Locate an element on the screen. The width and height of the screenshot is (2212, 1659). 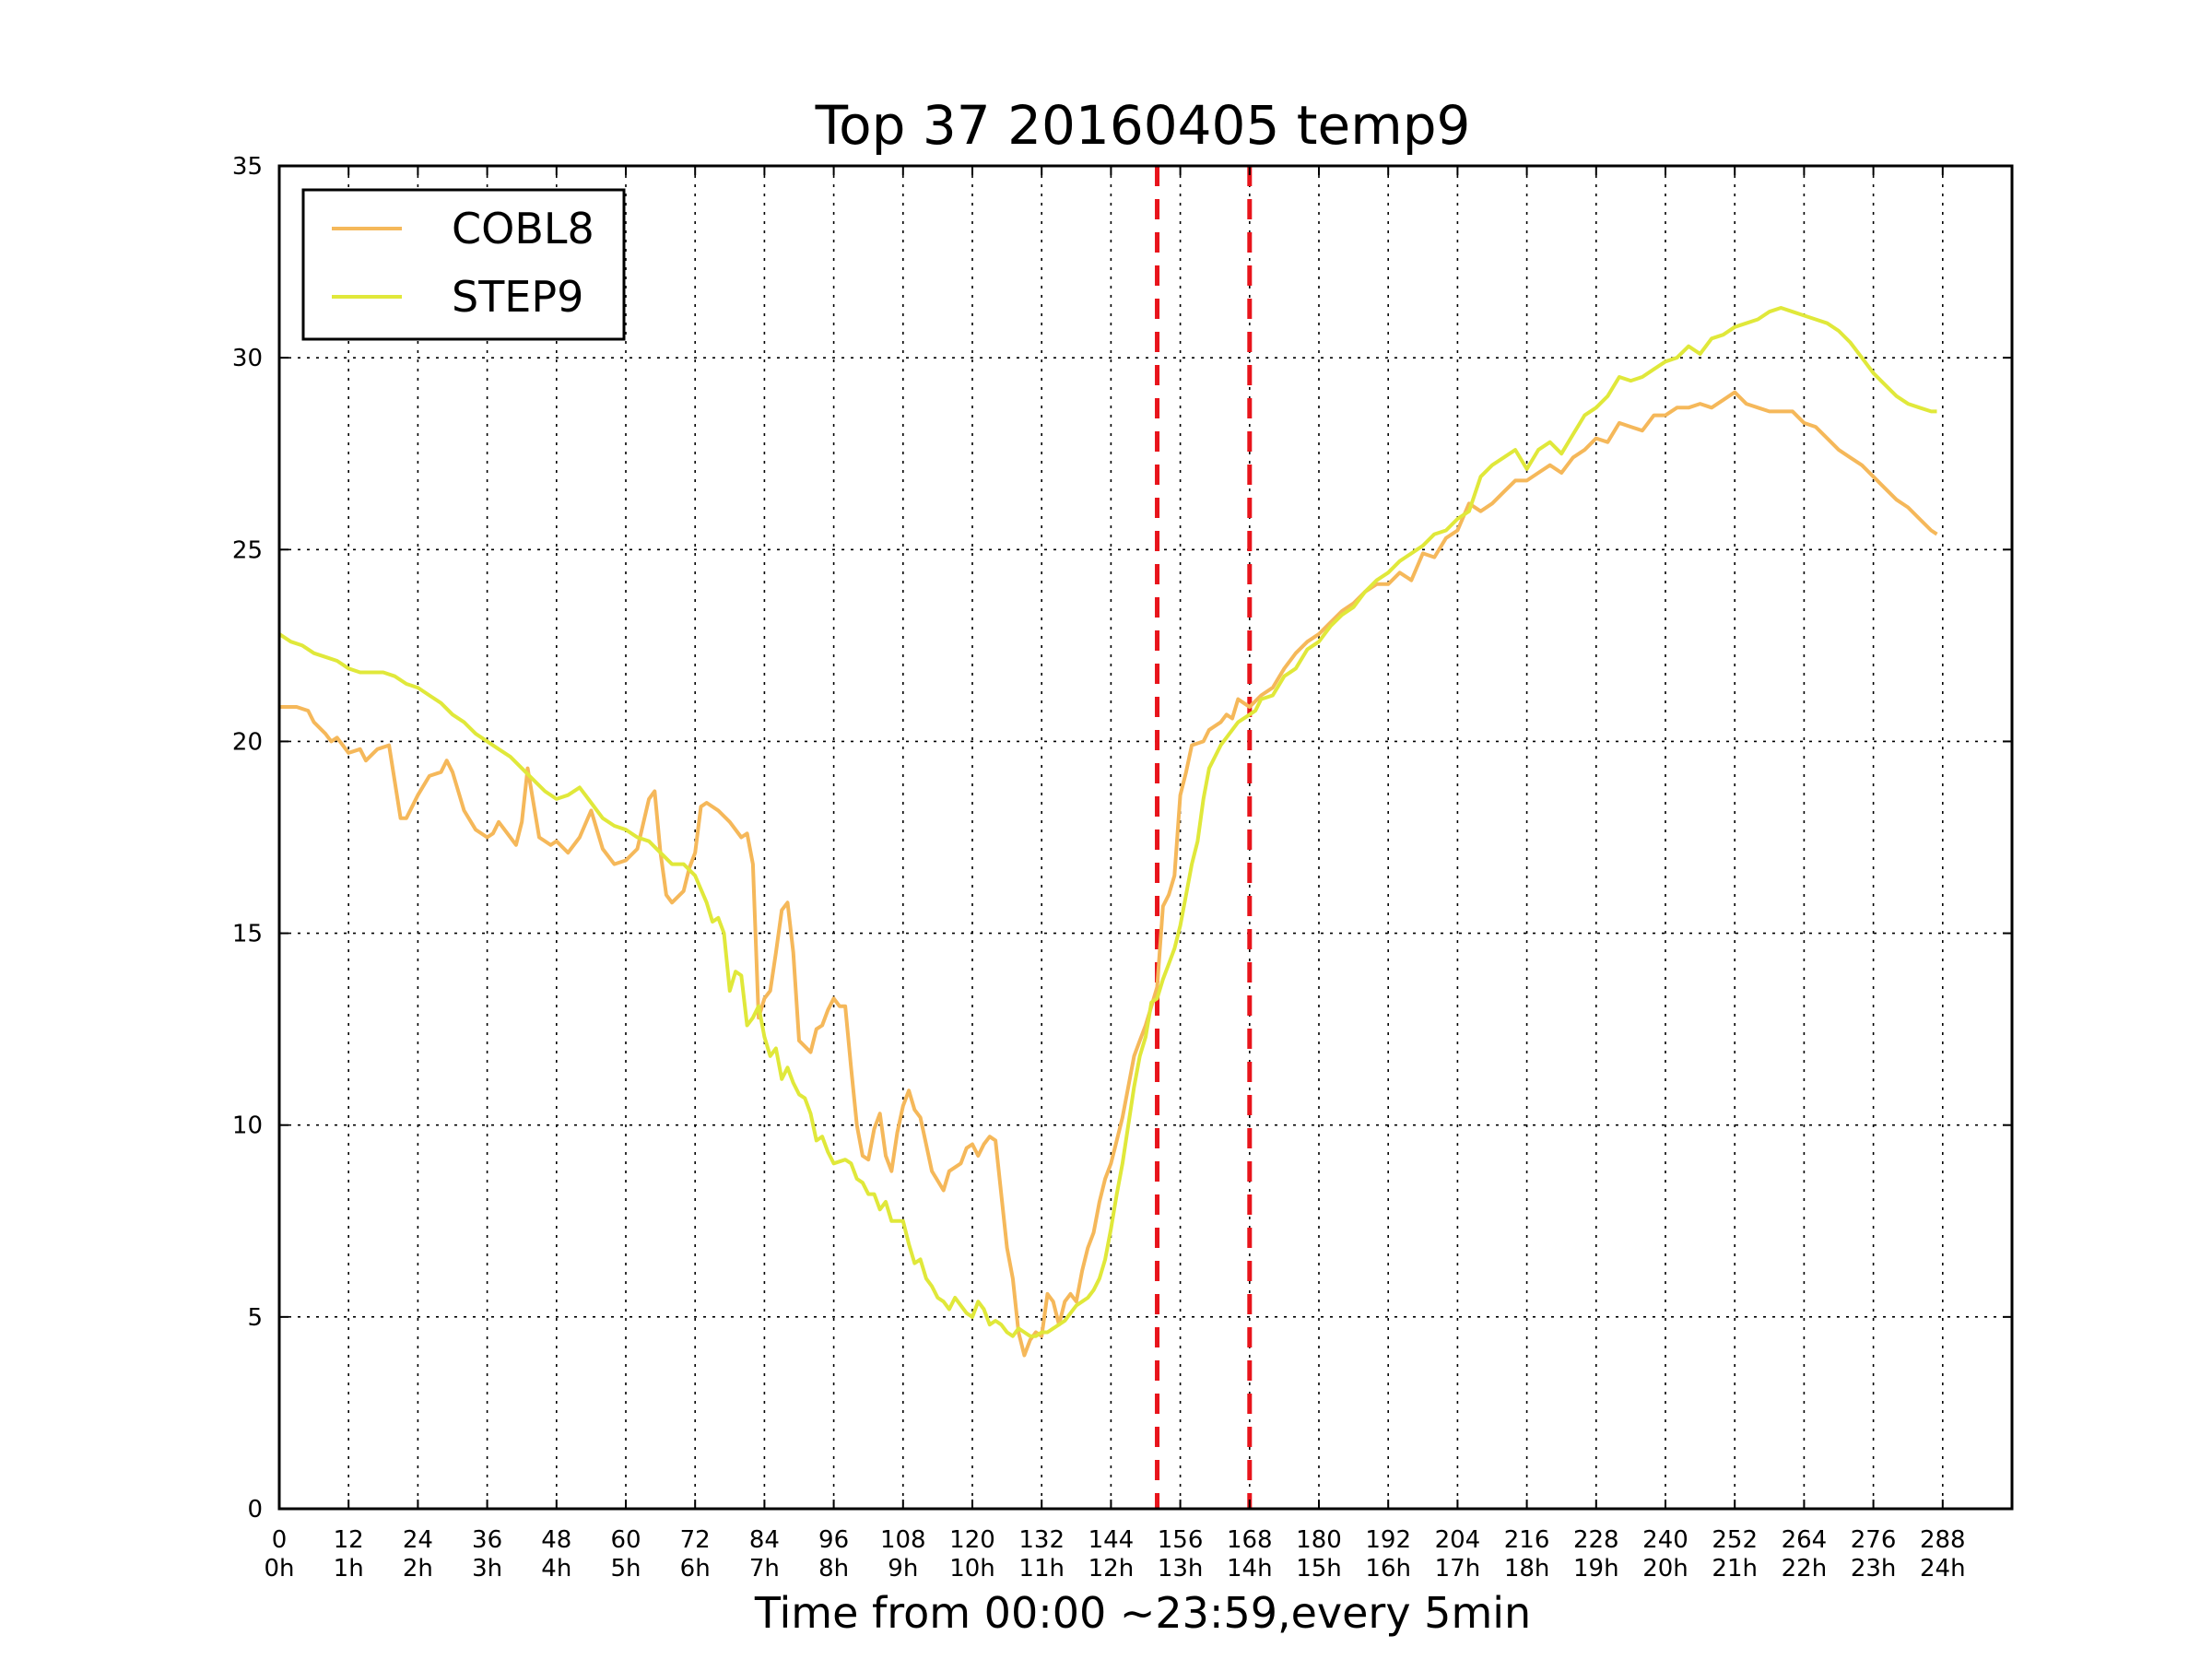
x-tick-sublabel: 13h is located at coordinates (1181, 1569).